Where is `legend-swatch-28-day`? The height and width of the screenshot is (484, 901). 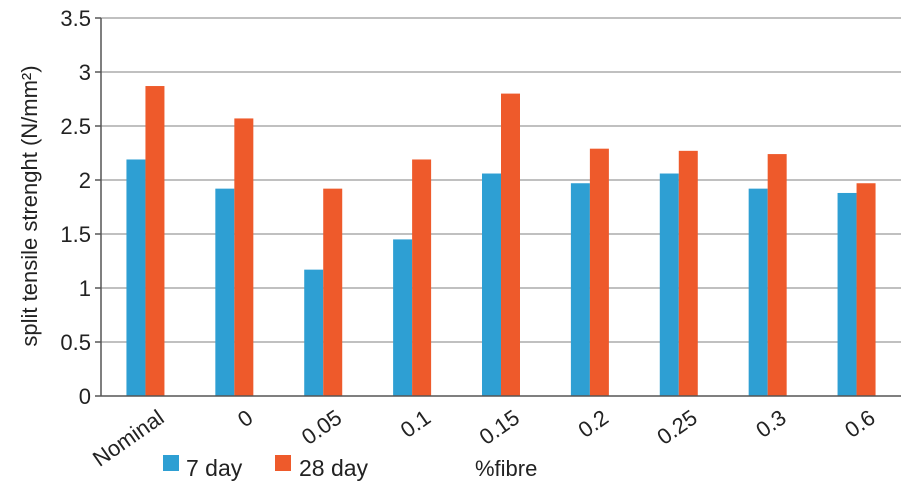
legend-swatch-28-day is located at coordinates (283, 463).